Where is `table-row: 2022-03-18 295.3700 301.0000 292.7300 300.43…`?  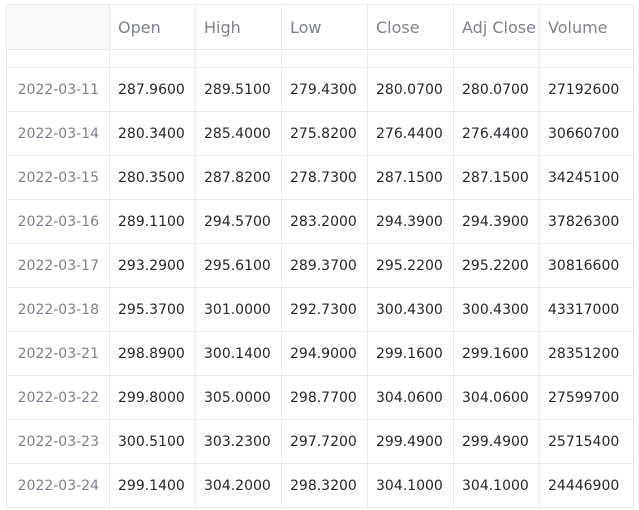
table-row: 2022-03-18 295.3700 301.0000 292.7300 300.43… is located at coordinates (320, 309).